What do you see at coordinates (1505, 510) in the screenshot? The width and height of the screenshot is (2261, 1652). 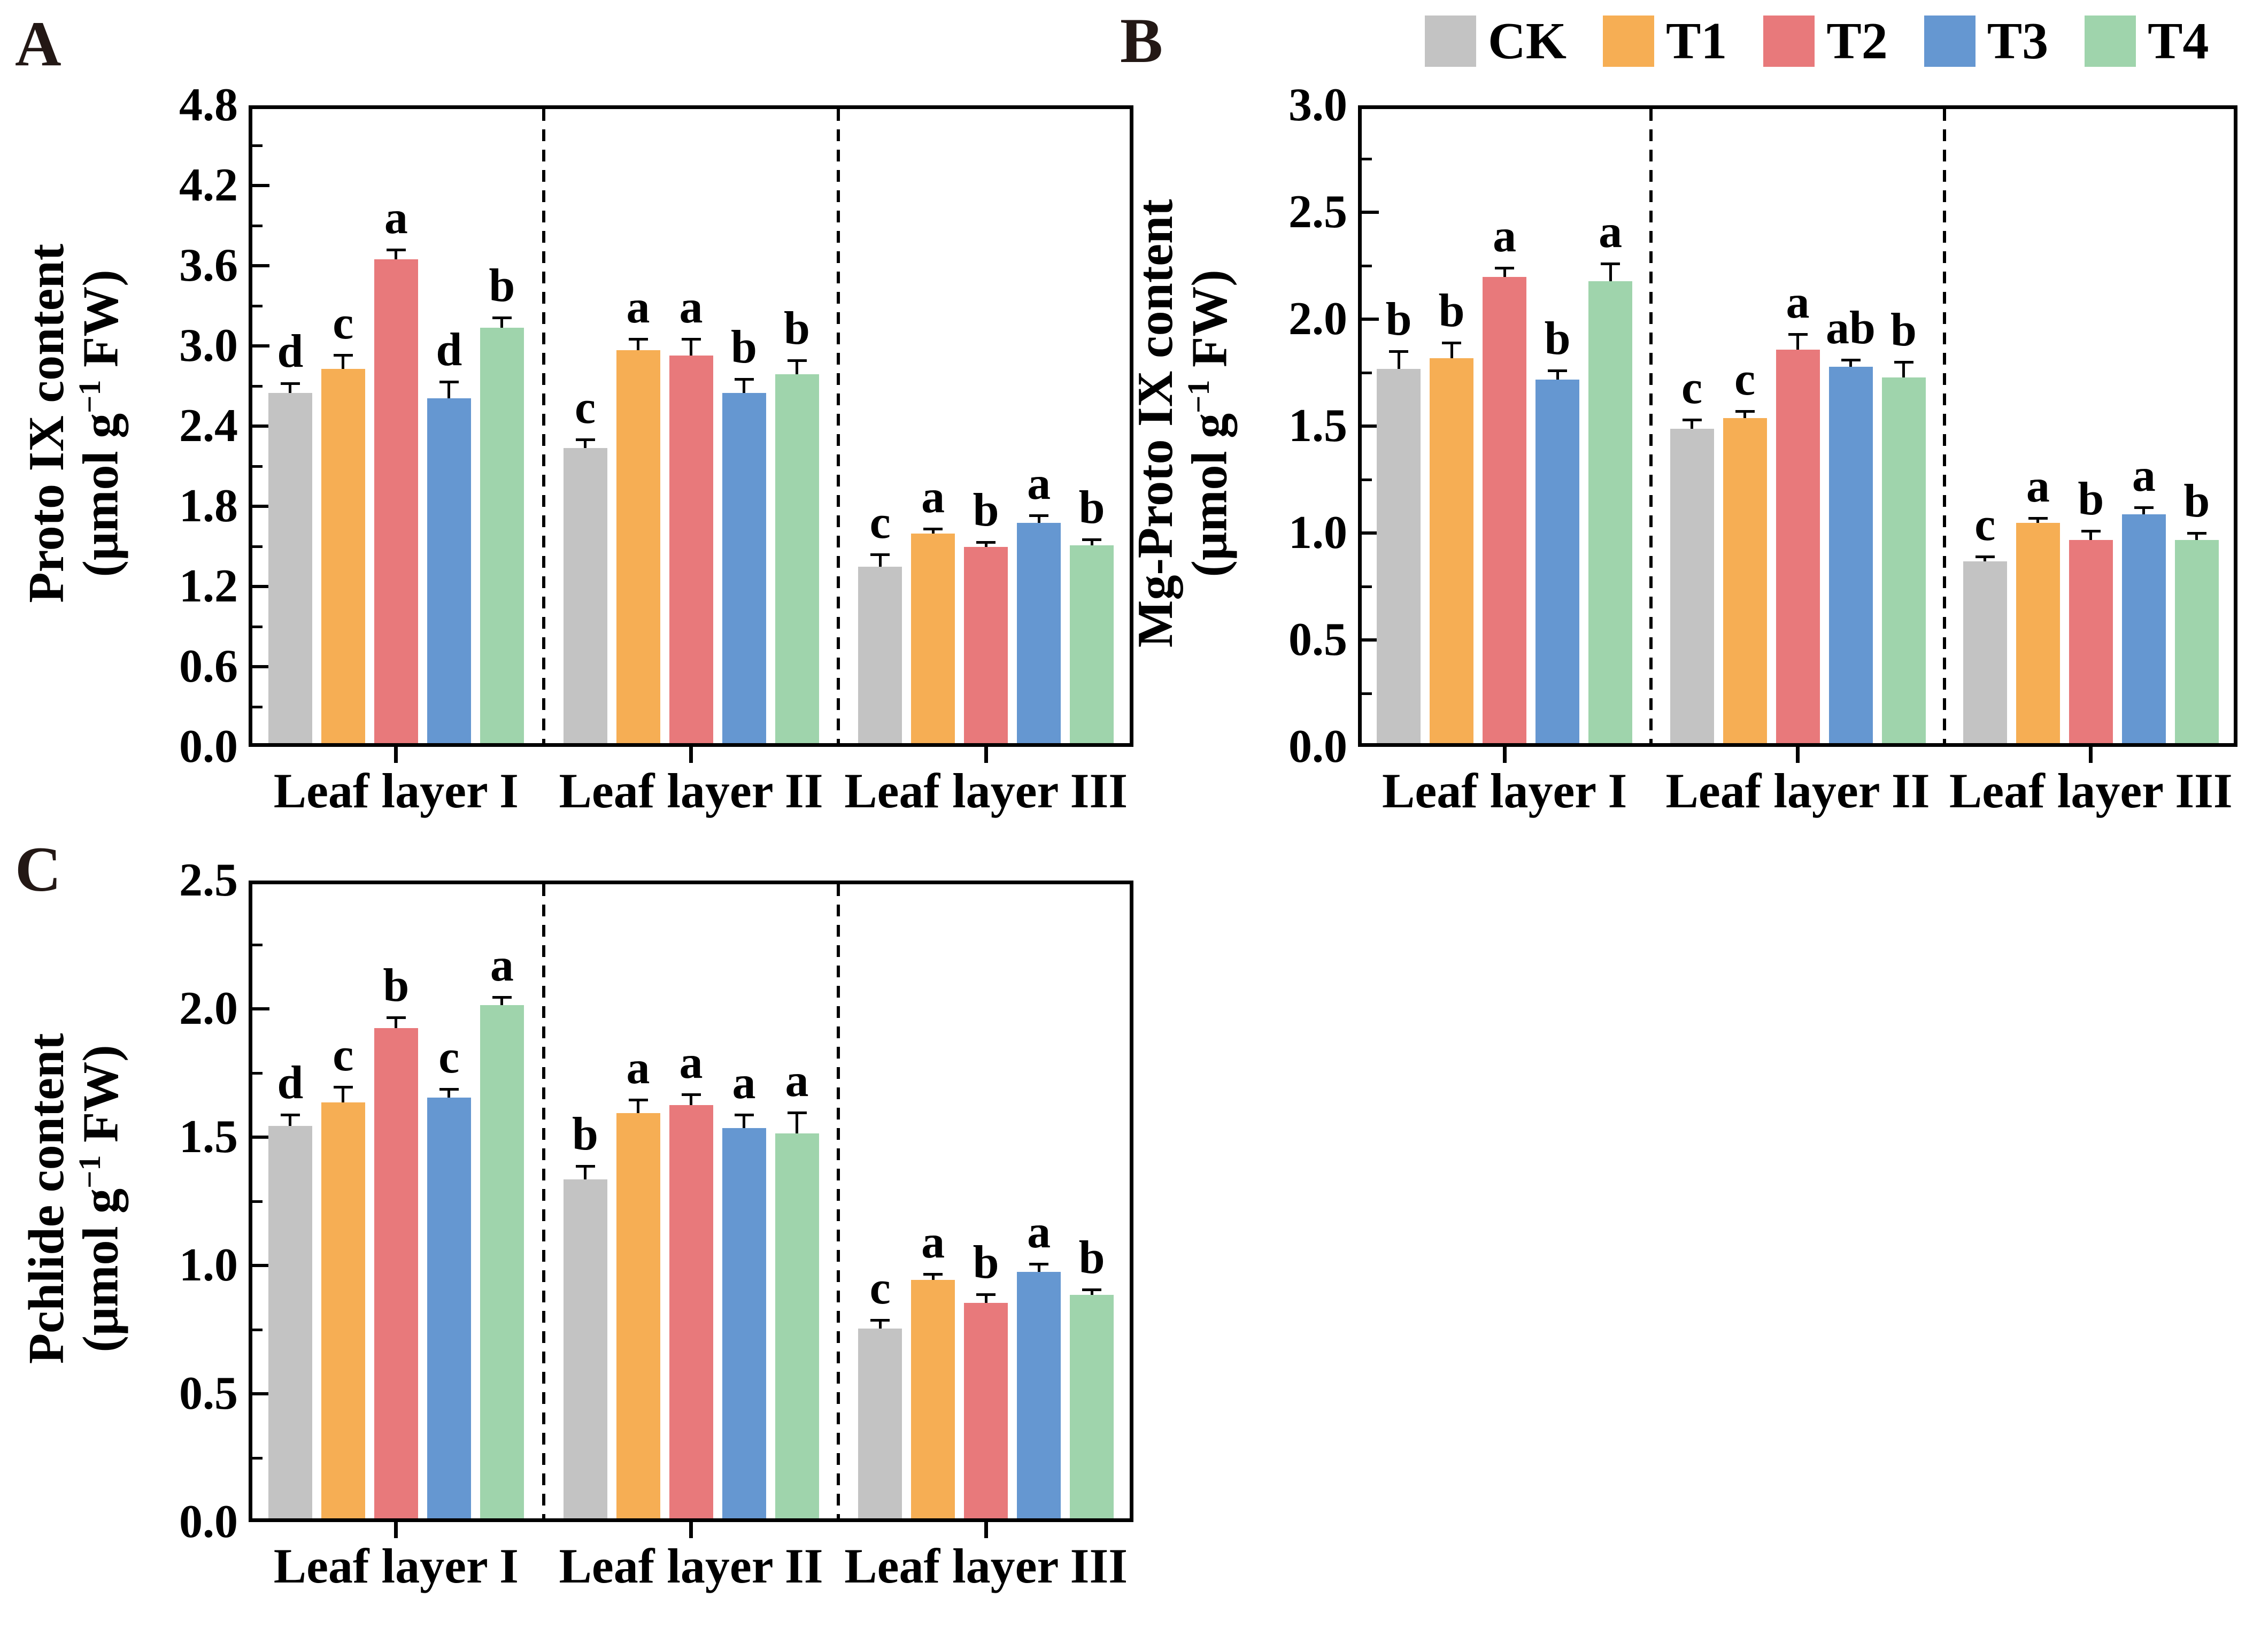 I see `bar-t2-b1` at bounding box center [1505, 510].